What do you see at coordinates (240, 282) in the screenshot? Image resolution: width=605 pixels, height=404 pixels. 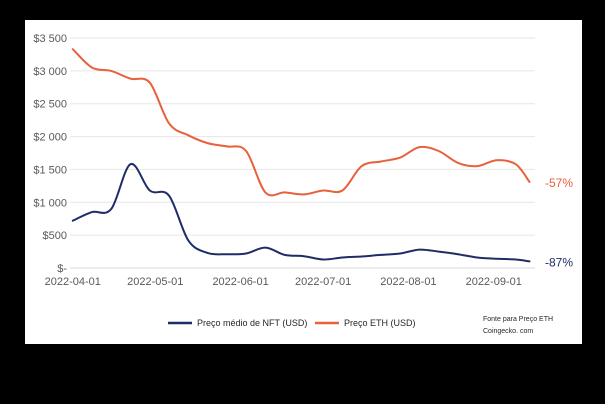 I see `x-tick-label: 2022-06-01` at bounding box center [240, 282].